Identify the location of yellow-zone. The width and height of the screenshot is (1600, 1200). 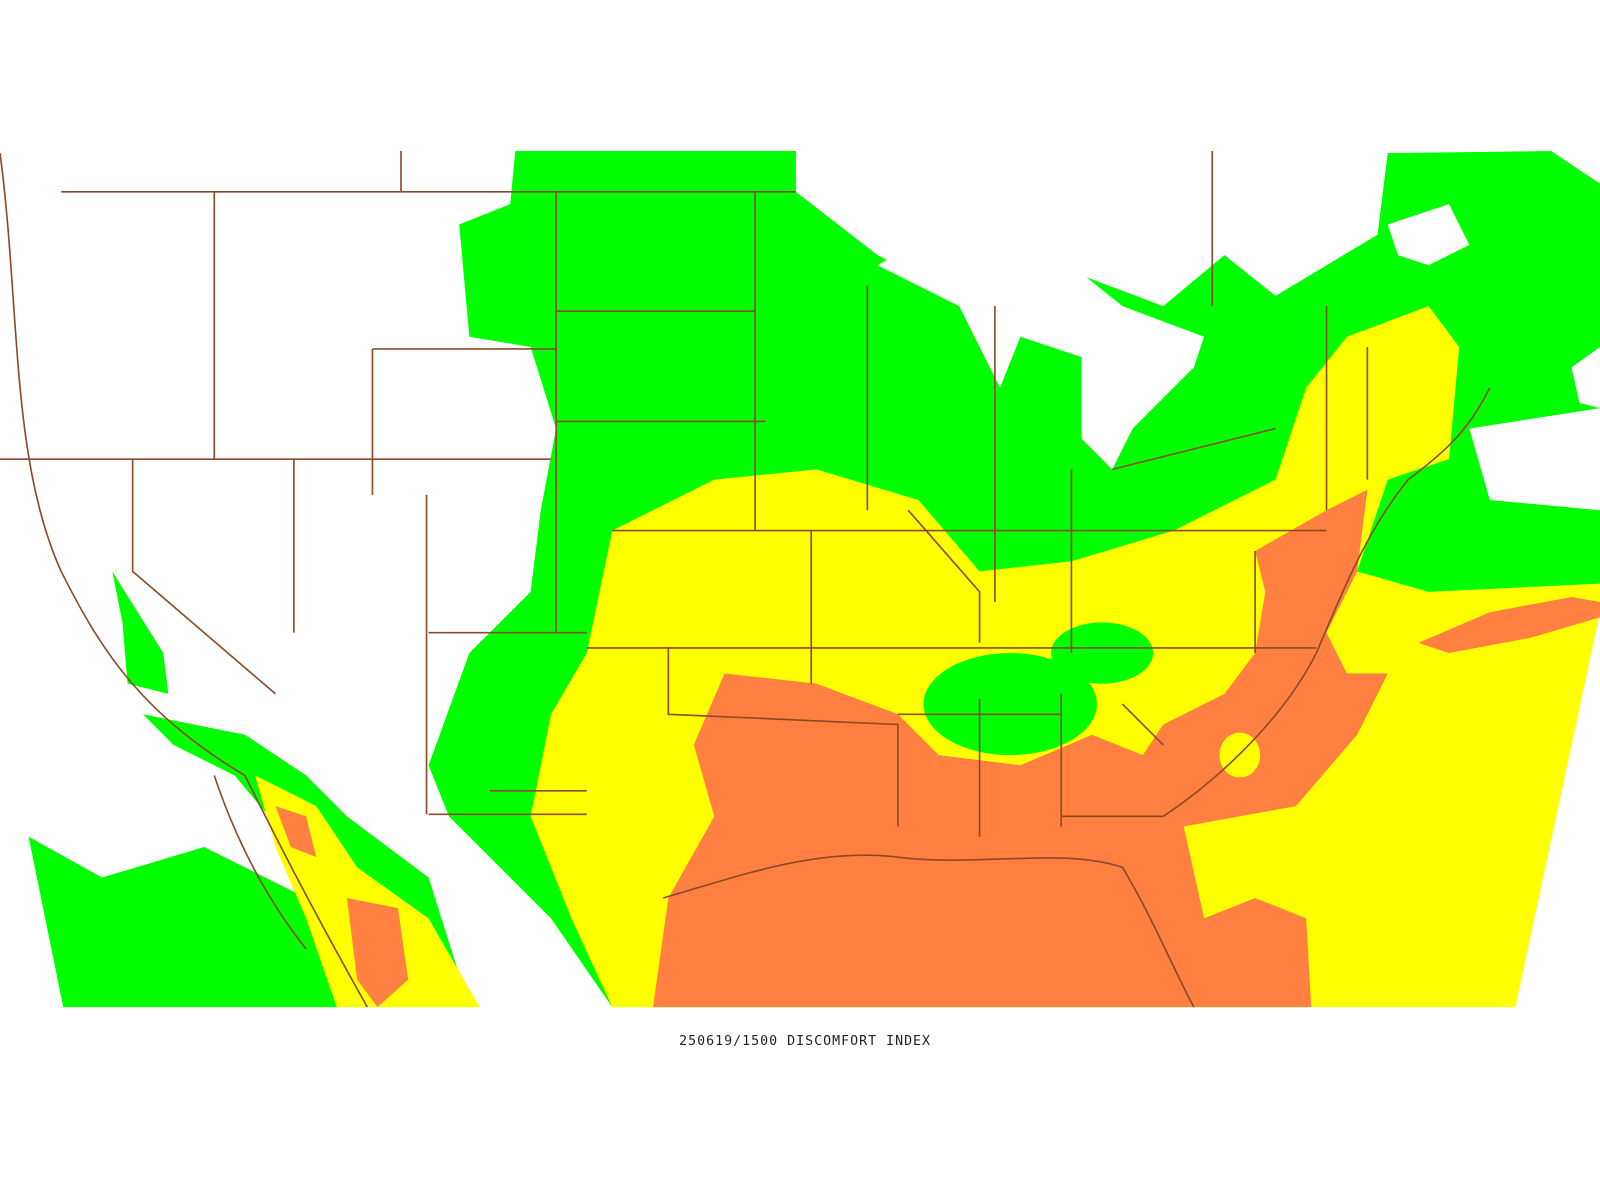
(367, 891).